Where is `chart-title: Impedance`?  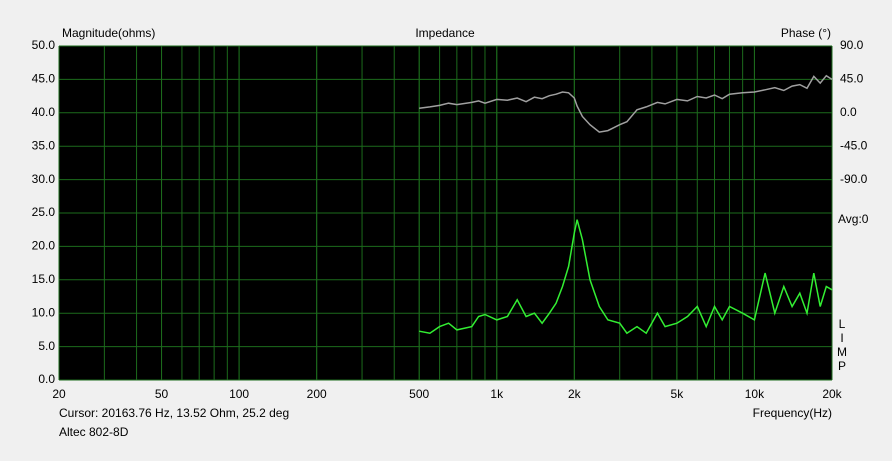
chart-title: Impedance is located at coordinates (445, 33).